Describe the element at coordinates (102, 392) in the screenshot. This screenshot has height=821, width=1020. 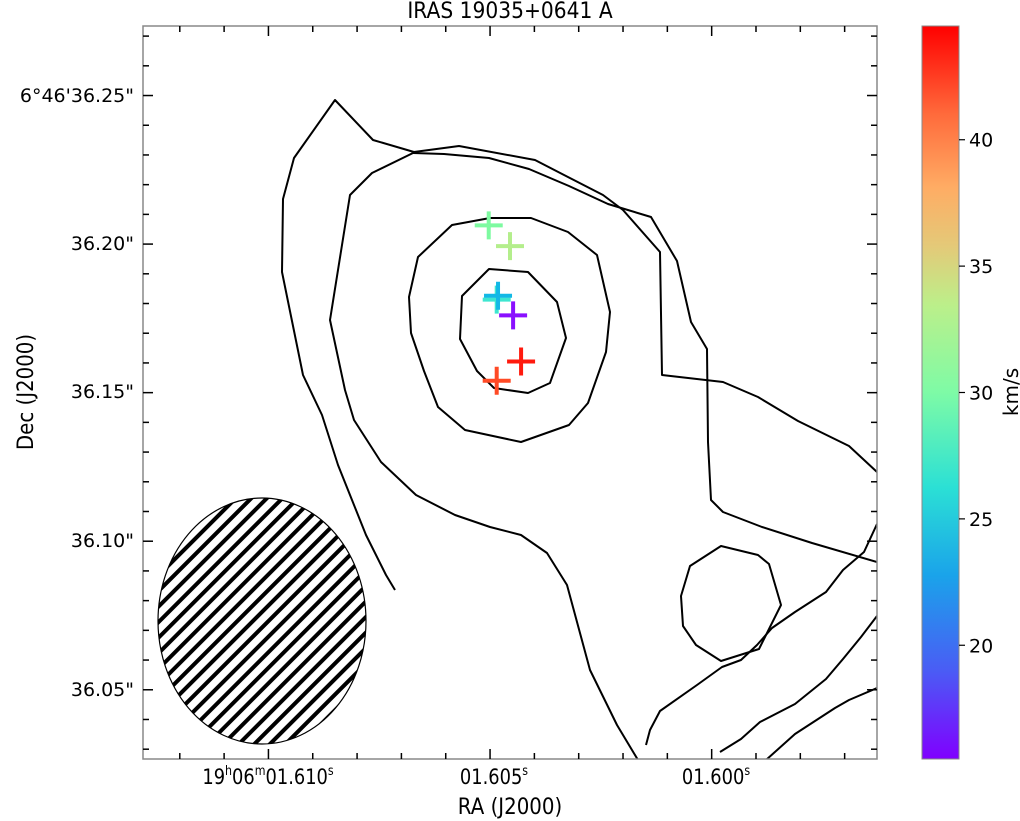
I see `y-tick-label: 36.15"` at that location.